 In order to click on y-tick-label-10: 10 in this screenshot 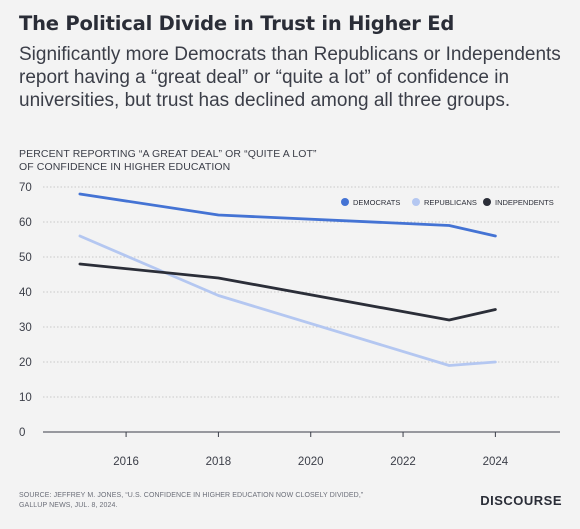, I will do `click(25, 398)`.